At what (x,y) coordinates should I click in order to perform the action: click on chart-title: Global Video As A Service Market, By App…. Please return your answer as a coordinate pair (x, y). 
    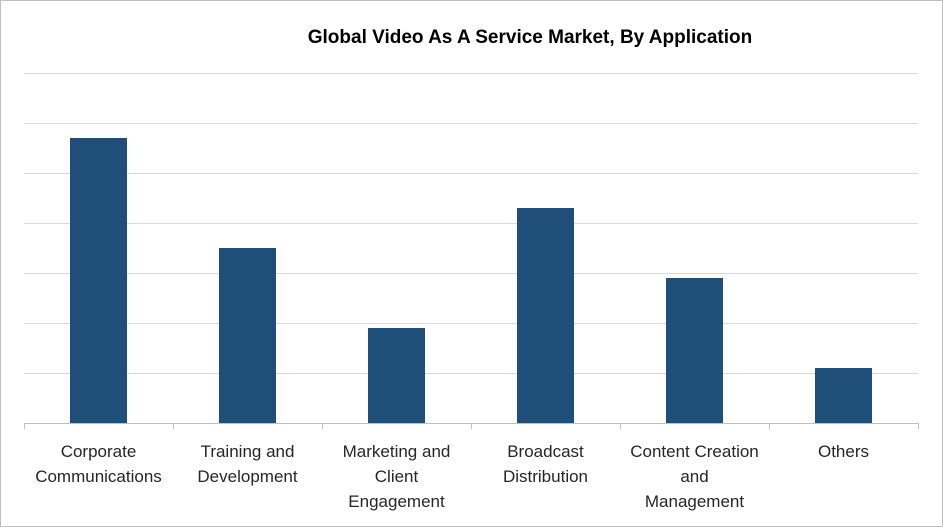
    Looking at the image, I should click on (530, 37).